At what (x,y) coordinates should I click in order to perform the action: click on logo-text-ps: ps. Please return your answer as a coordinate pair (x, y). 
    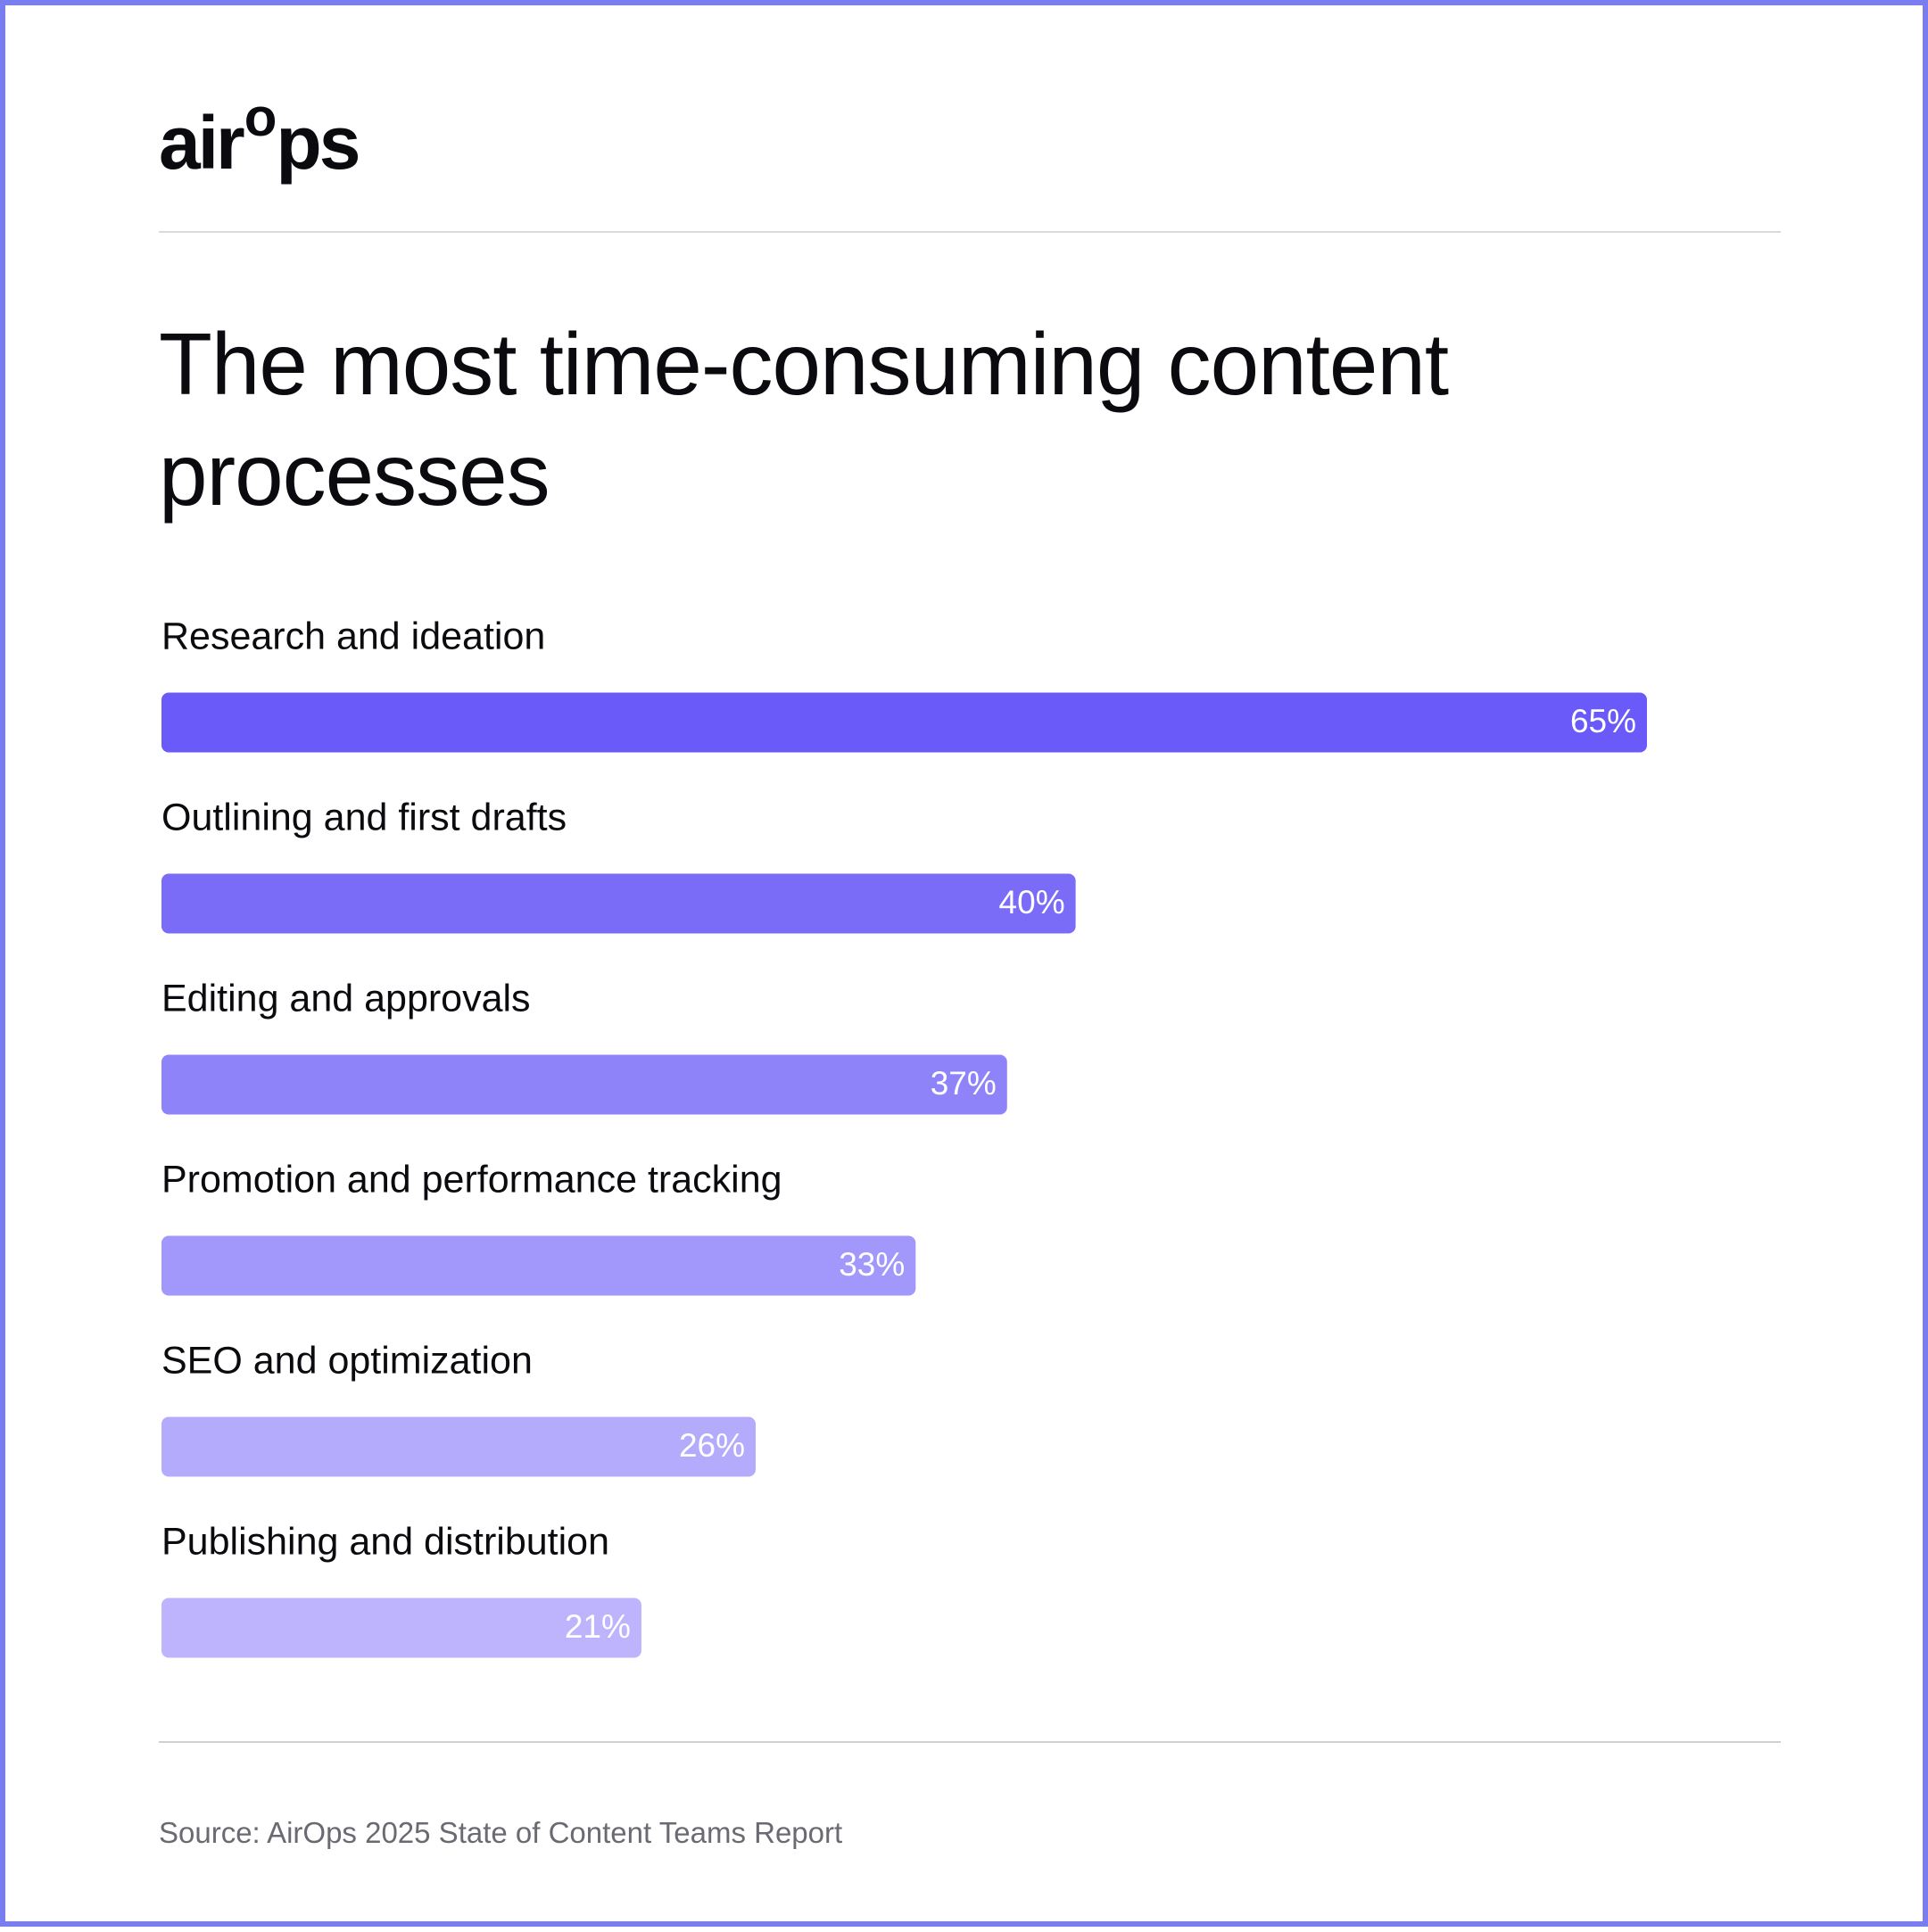
    Looking at the image, I should click on (318, 143).